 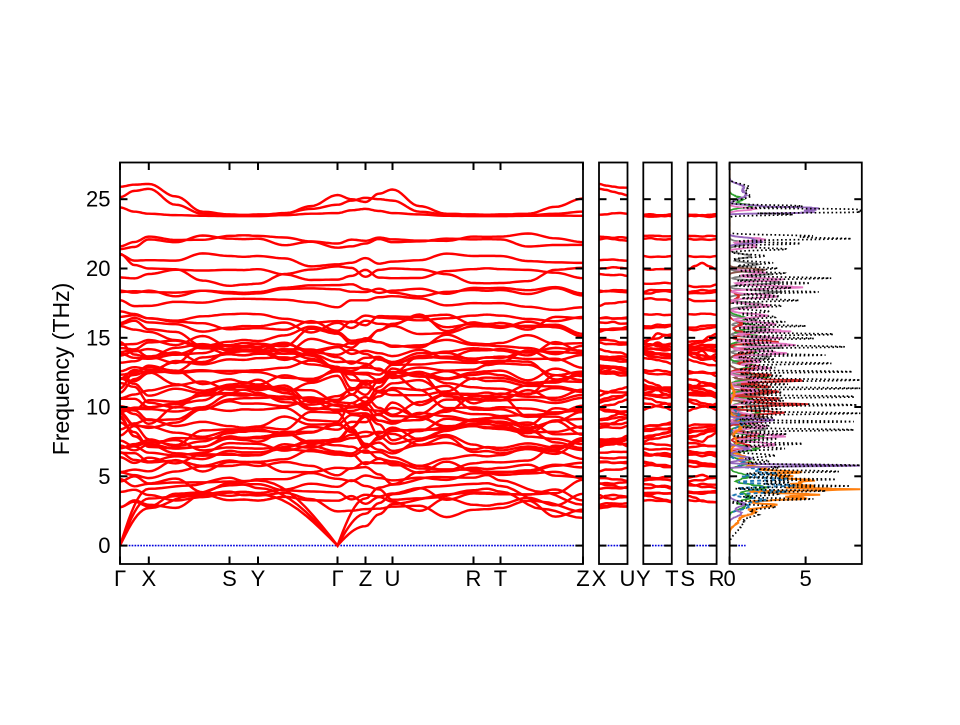 I want to click on svg-text: 10, so click(x=98, y=407).